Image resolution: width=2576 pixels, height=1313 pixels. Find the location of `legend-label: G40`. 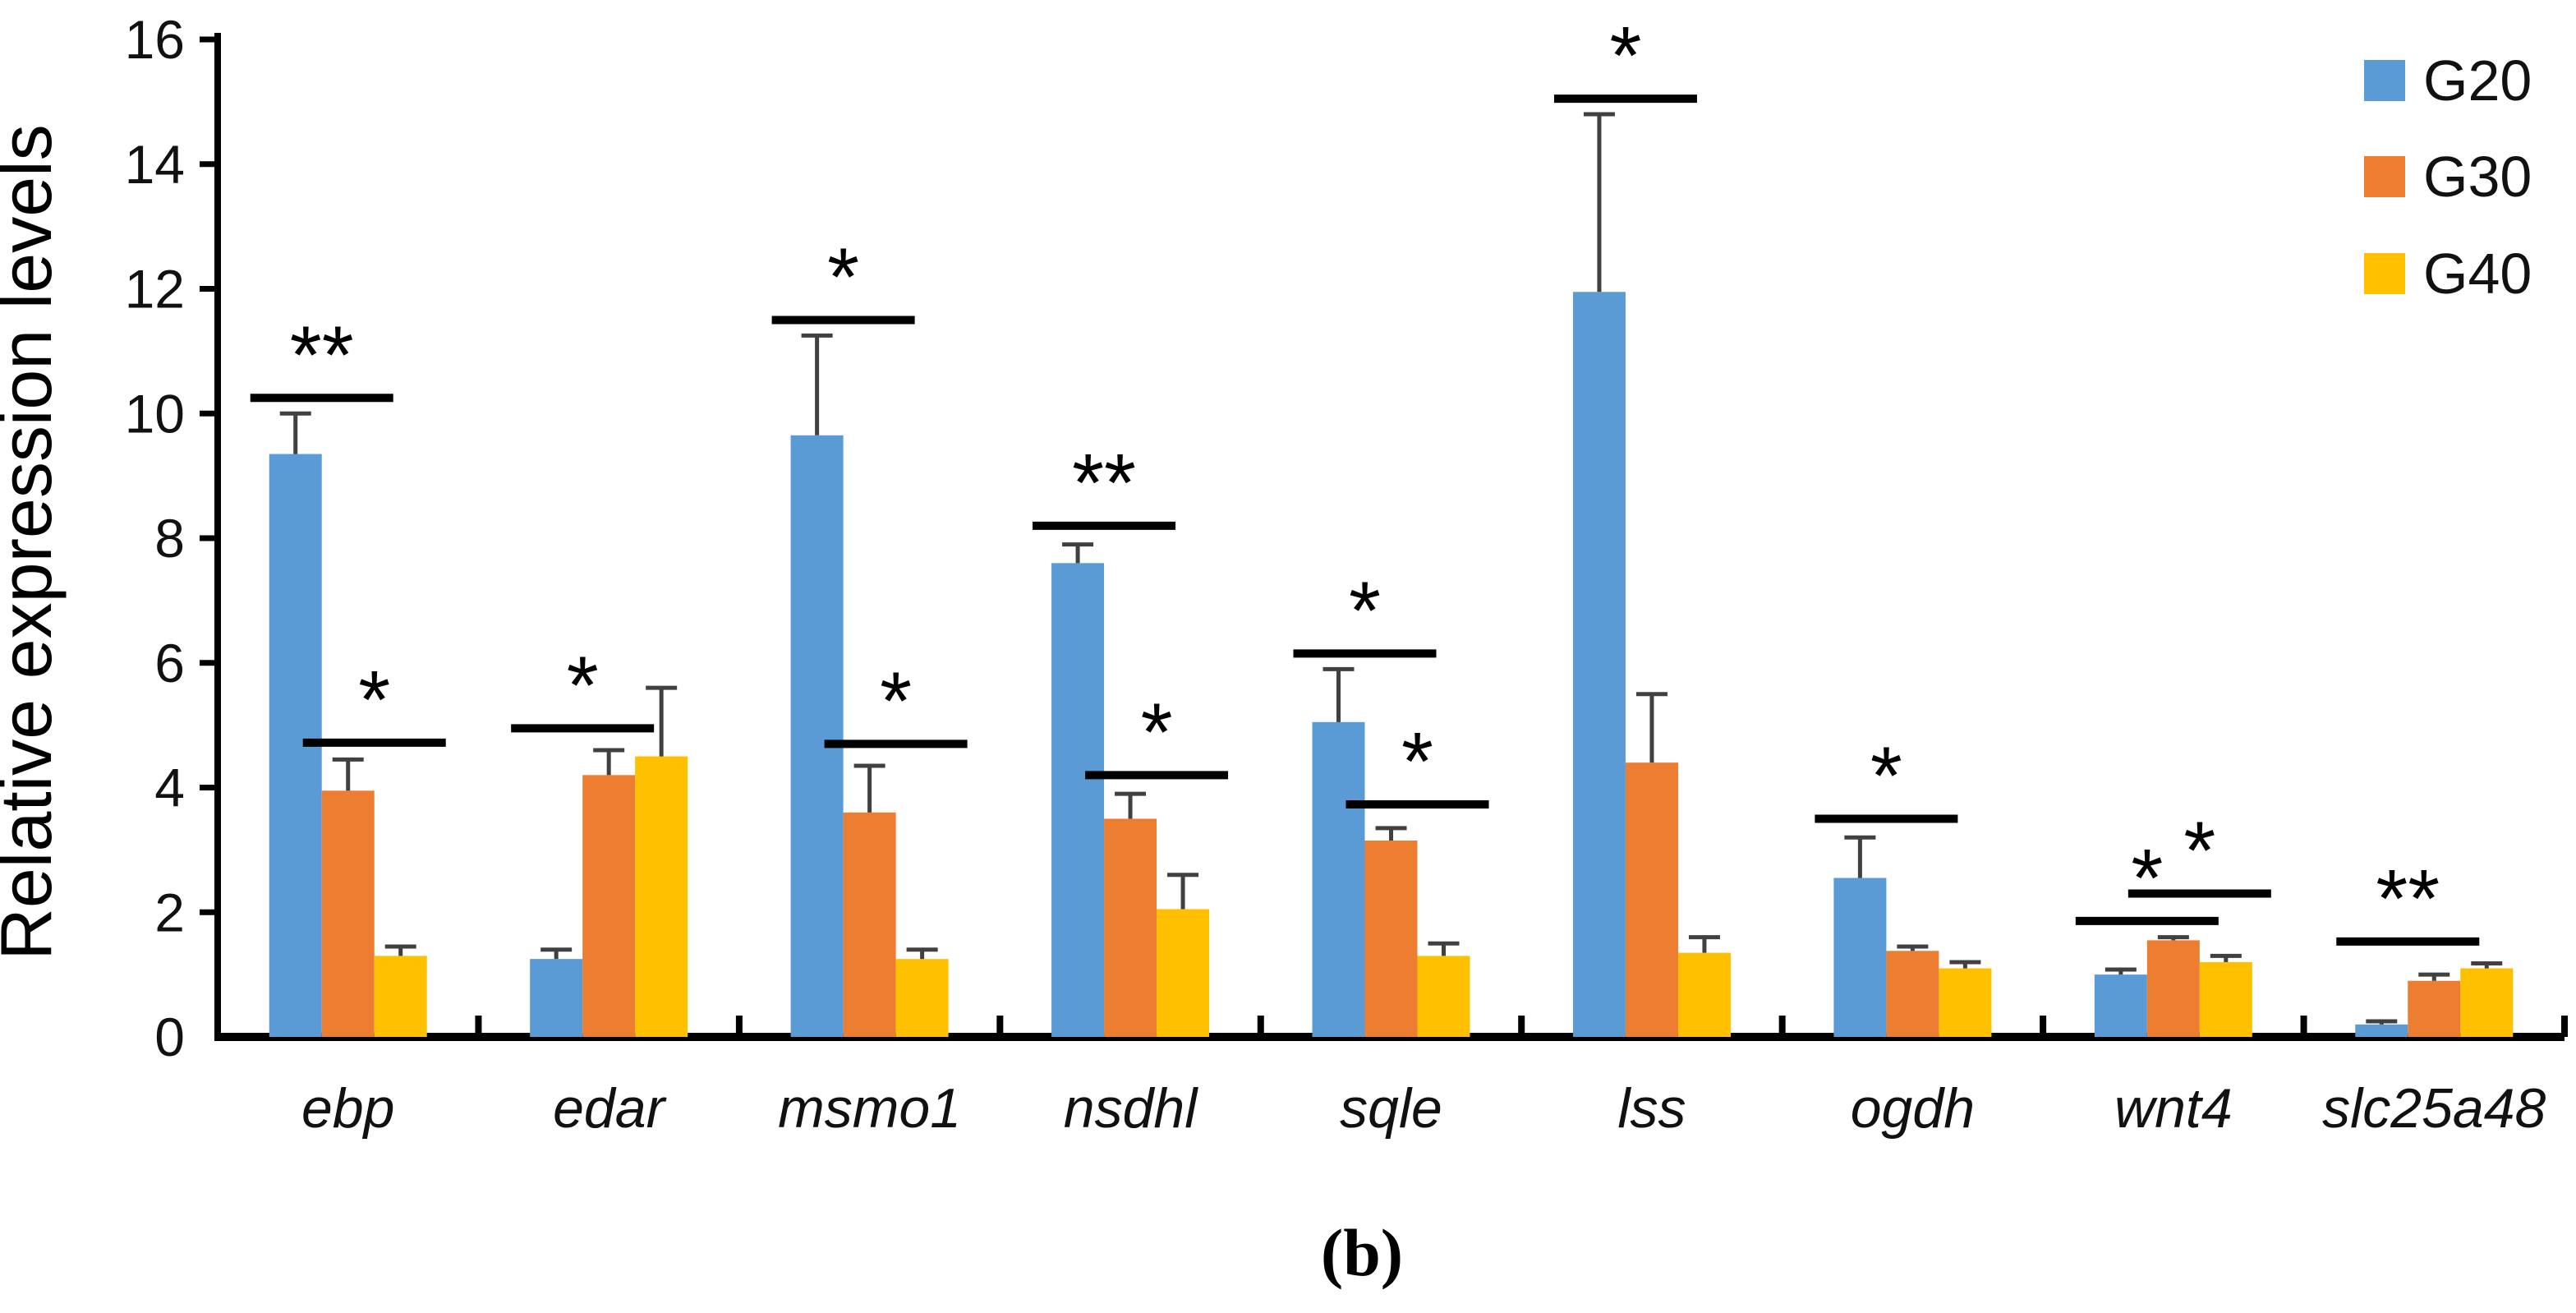

legend-label: G40 is located at coordinates (2477, 274).